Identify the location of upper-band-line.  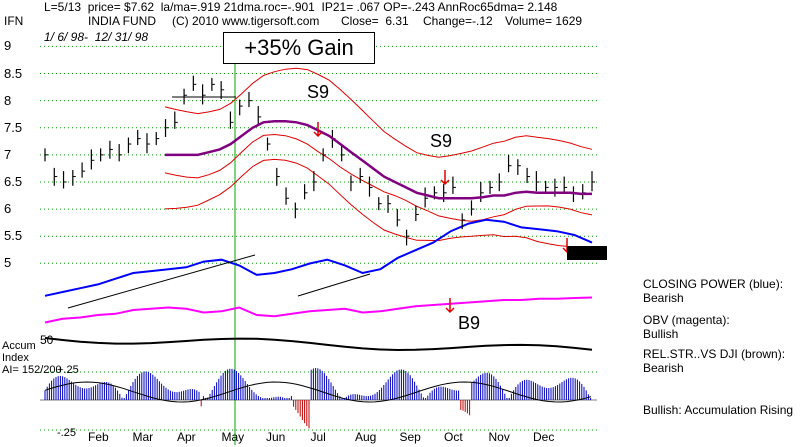
(378, 112).